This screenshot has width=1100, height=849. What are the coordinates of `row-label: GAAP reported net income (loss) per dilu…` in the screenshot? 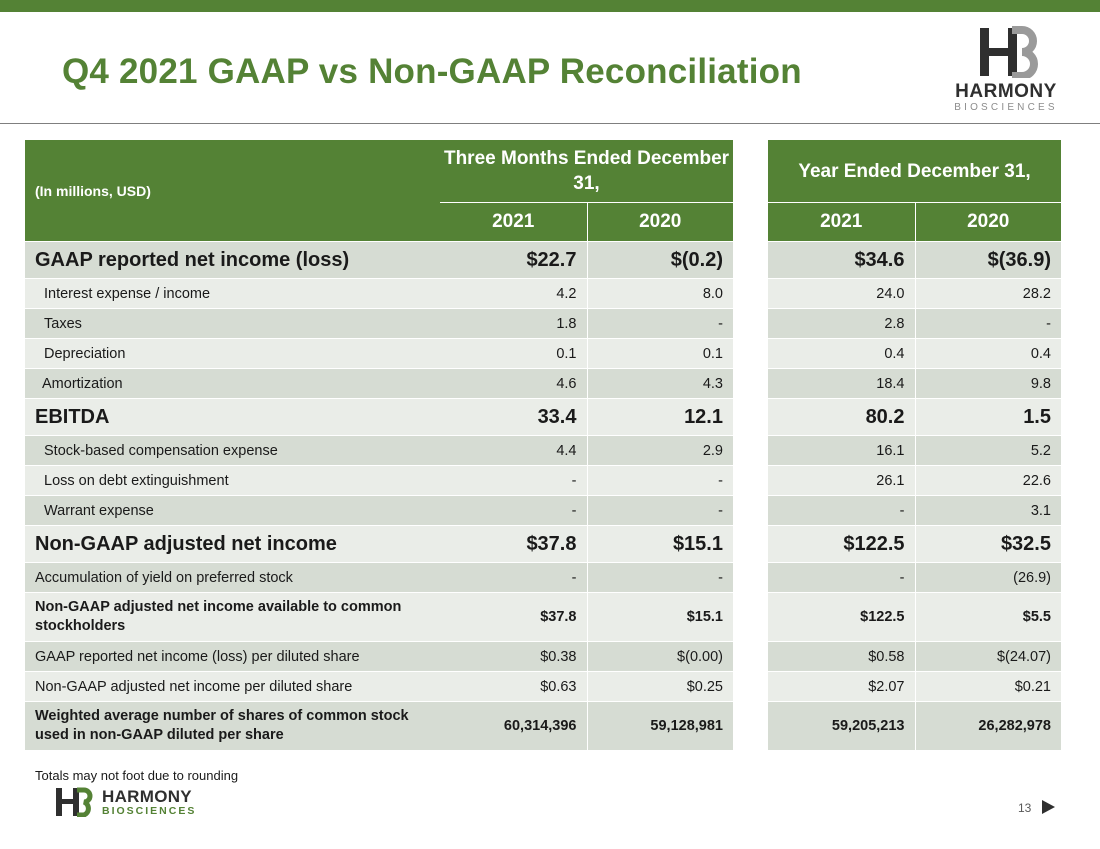 It's located at (232, 656).